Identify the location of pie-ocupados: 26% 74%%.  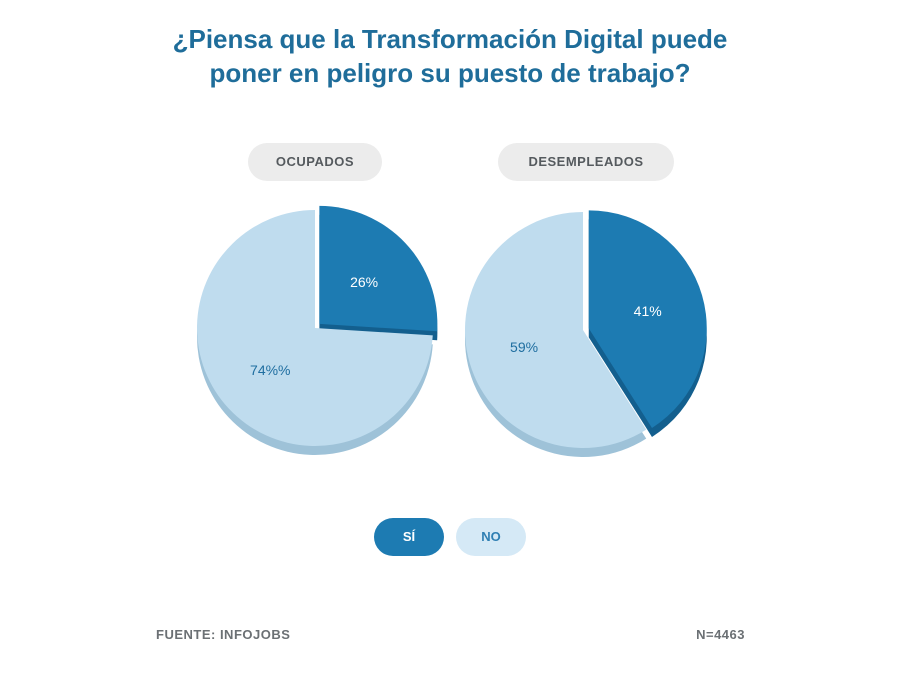
(317, 330).